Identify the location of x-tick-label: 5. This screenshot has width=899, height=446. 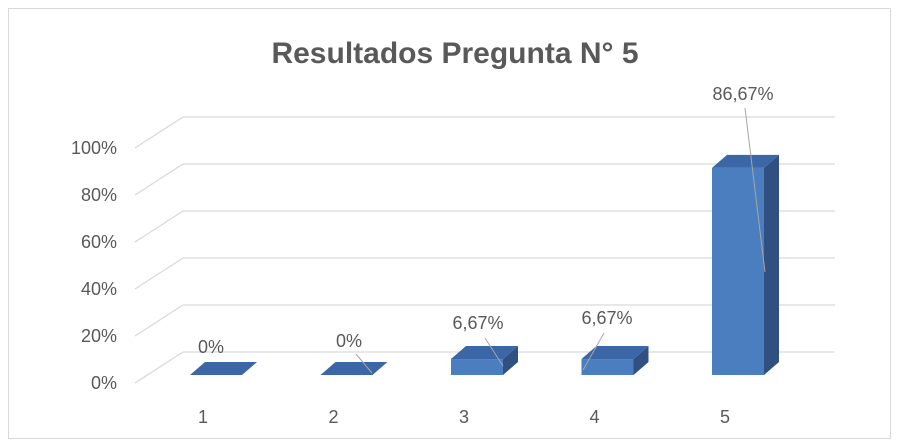
(725, 417).